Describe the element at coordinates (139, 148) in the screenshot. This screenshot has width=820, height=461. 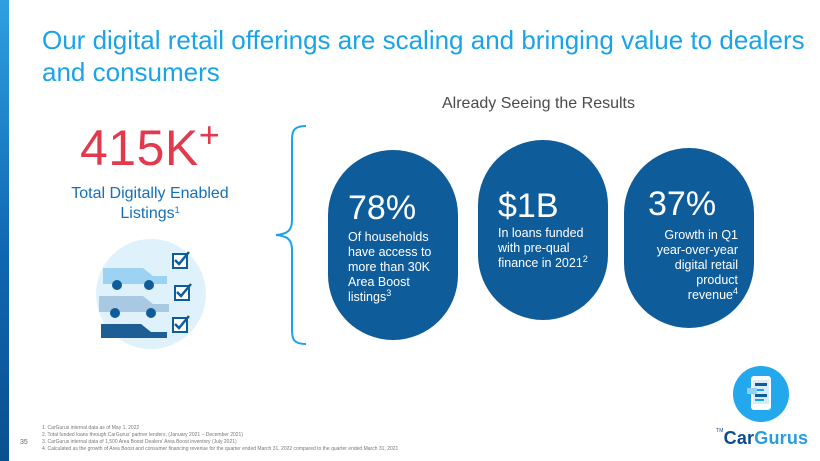
I see `listings-stat-value: 415K` at that location.